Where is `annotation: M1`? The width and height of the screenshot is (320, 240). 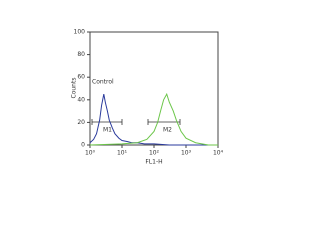
annotation: M1 is located at coordinates (107, 130).